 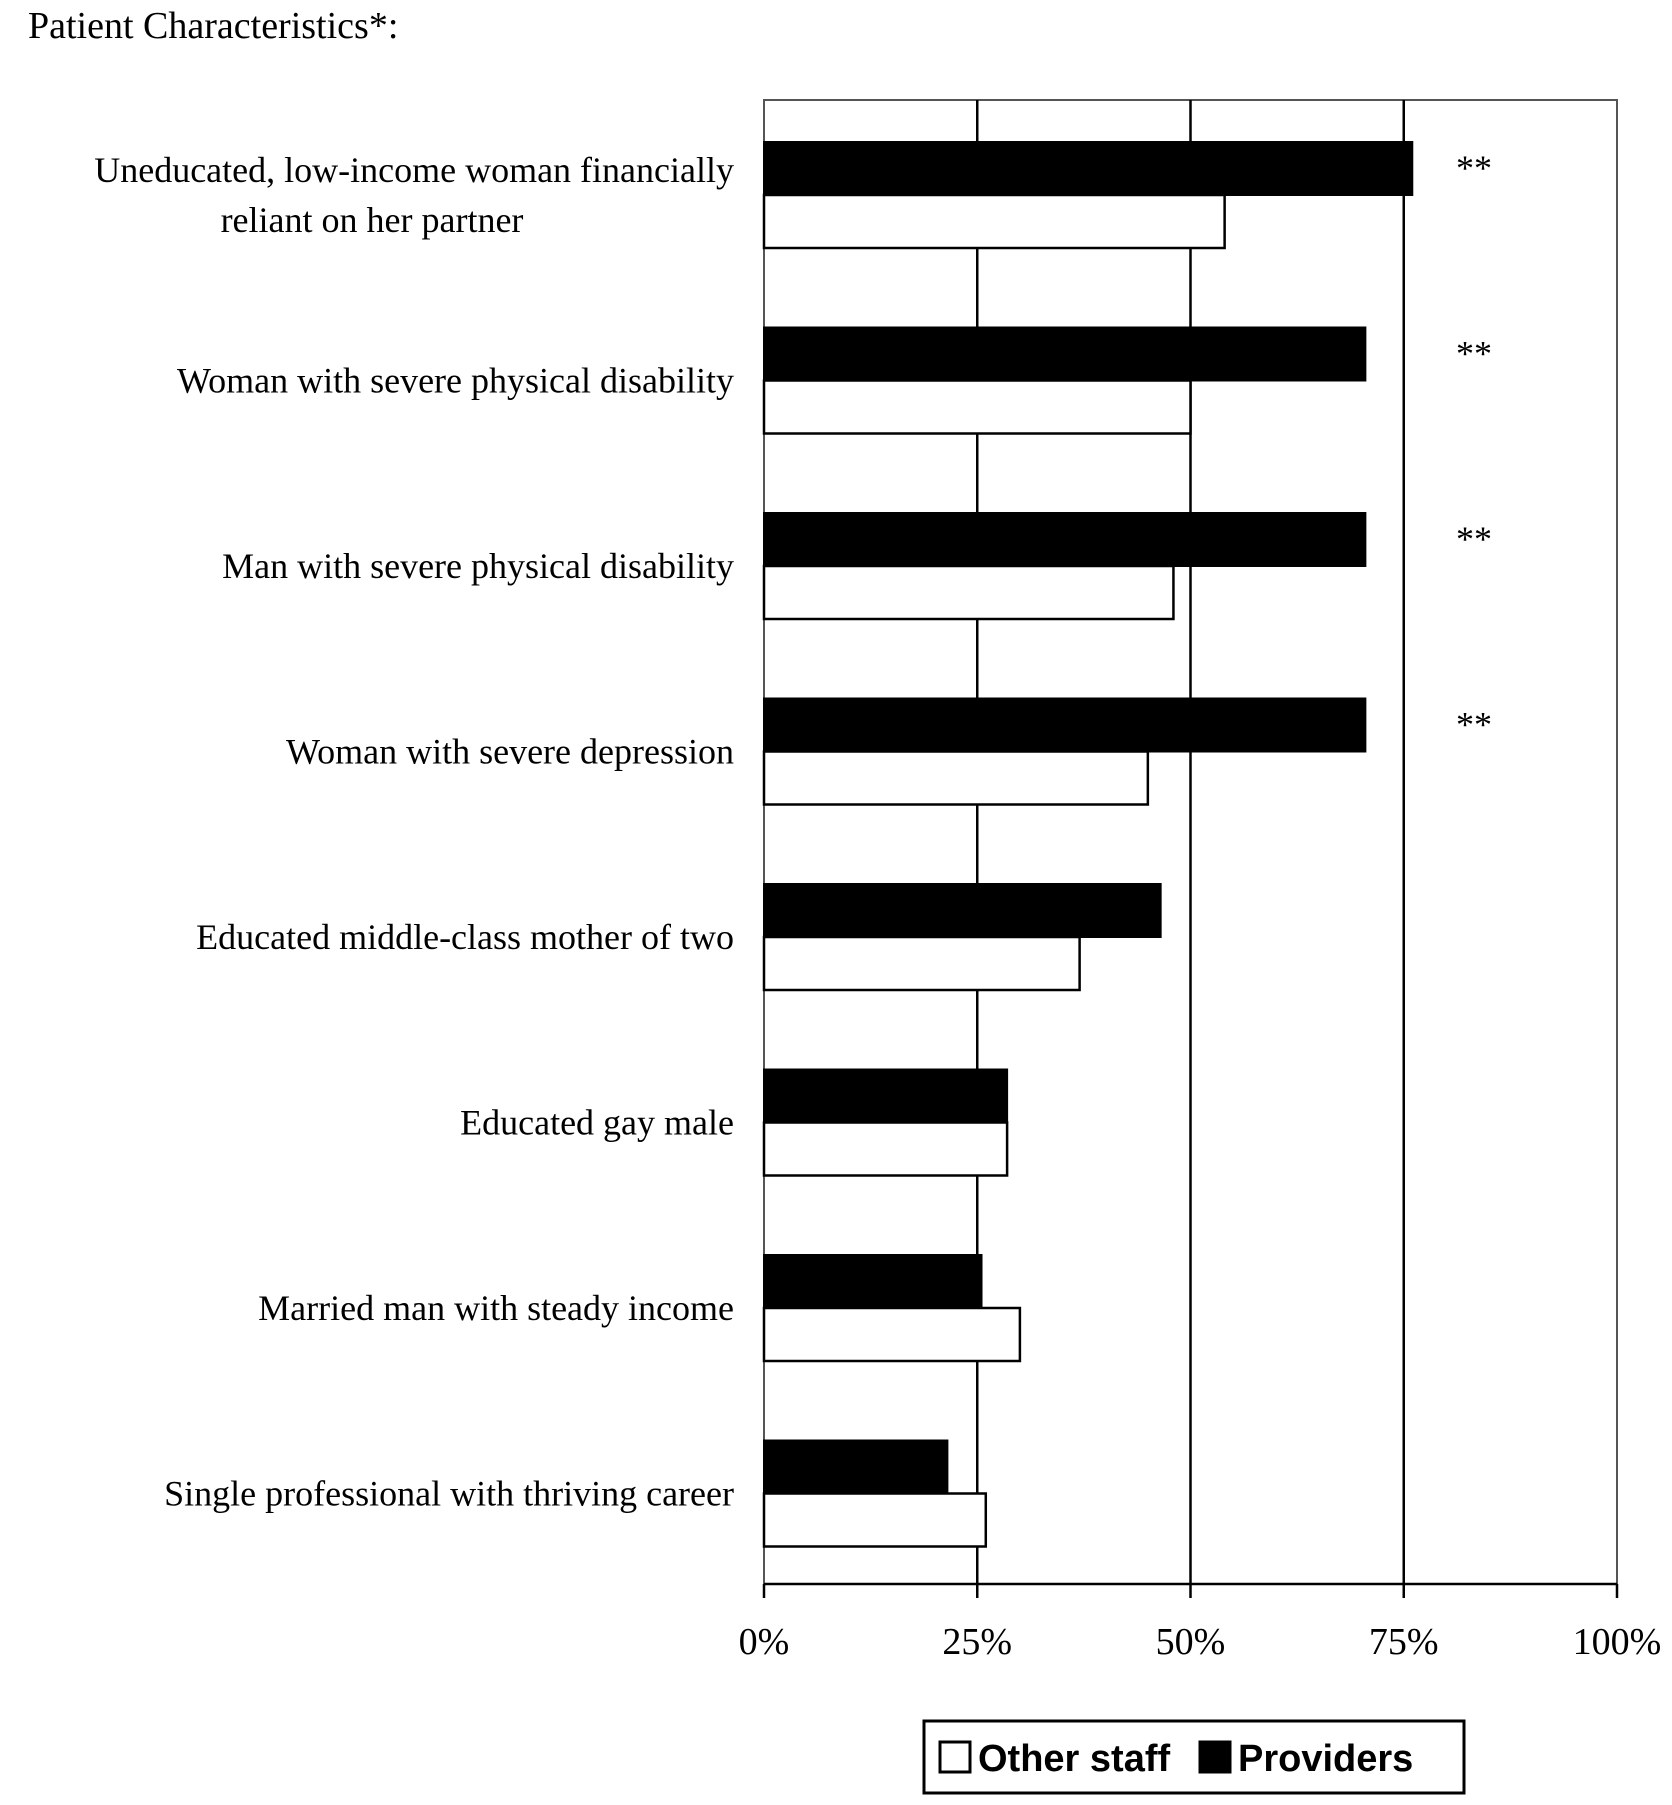 I want to click on category-label: Educated gay male, so click(x=597, y=1123).